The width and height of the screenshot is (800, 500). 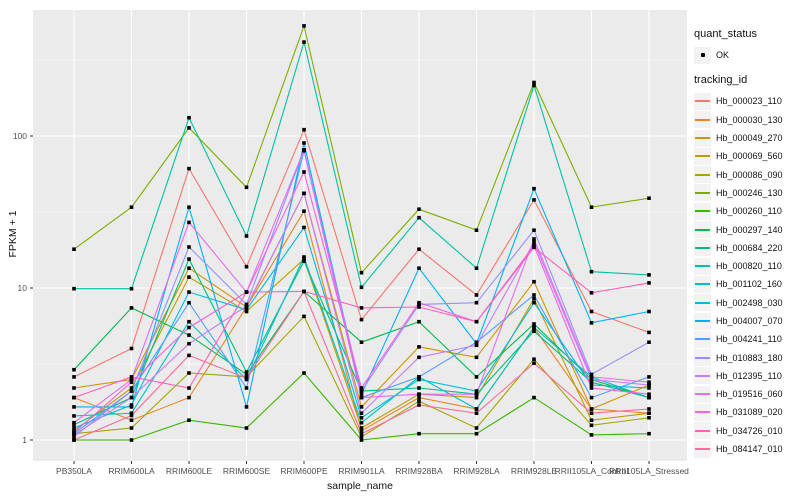 What do you see at coordinates (746, 174) in the screenshot?
I see `legend-item-tracking-id: Hb_000086_090` at bounding box center [746, 174].